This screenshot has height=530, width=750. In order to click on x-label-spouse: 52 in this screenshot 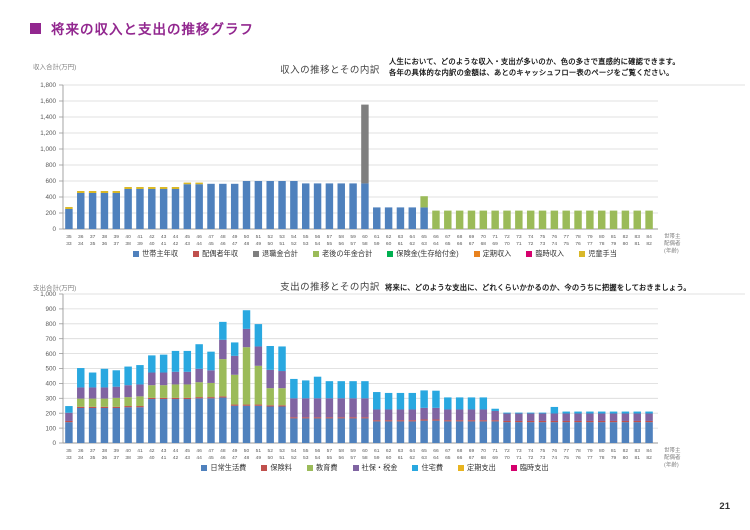, I will do `click(294, 244)`.